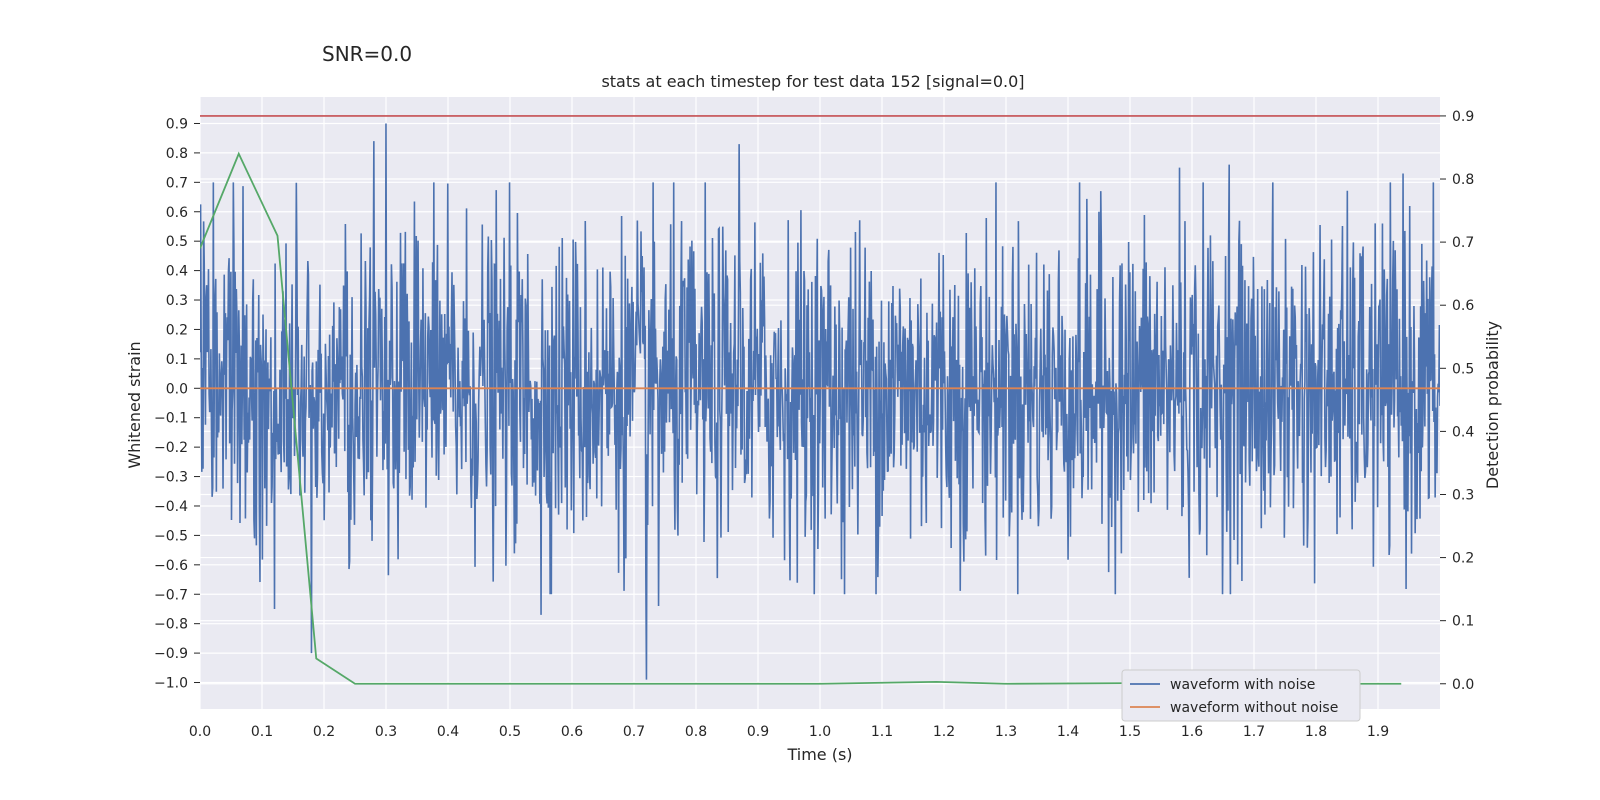 Image resolution: width=1600 pixels, height=800 pixels. Describe the element at coordinates (262, 732) in the screenshot. I see `x-tick-label: 0.1` at that location.